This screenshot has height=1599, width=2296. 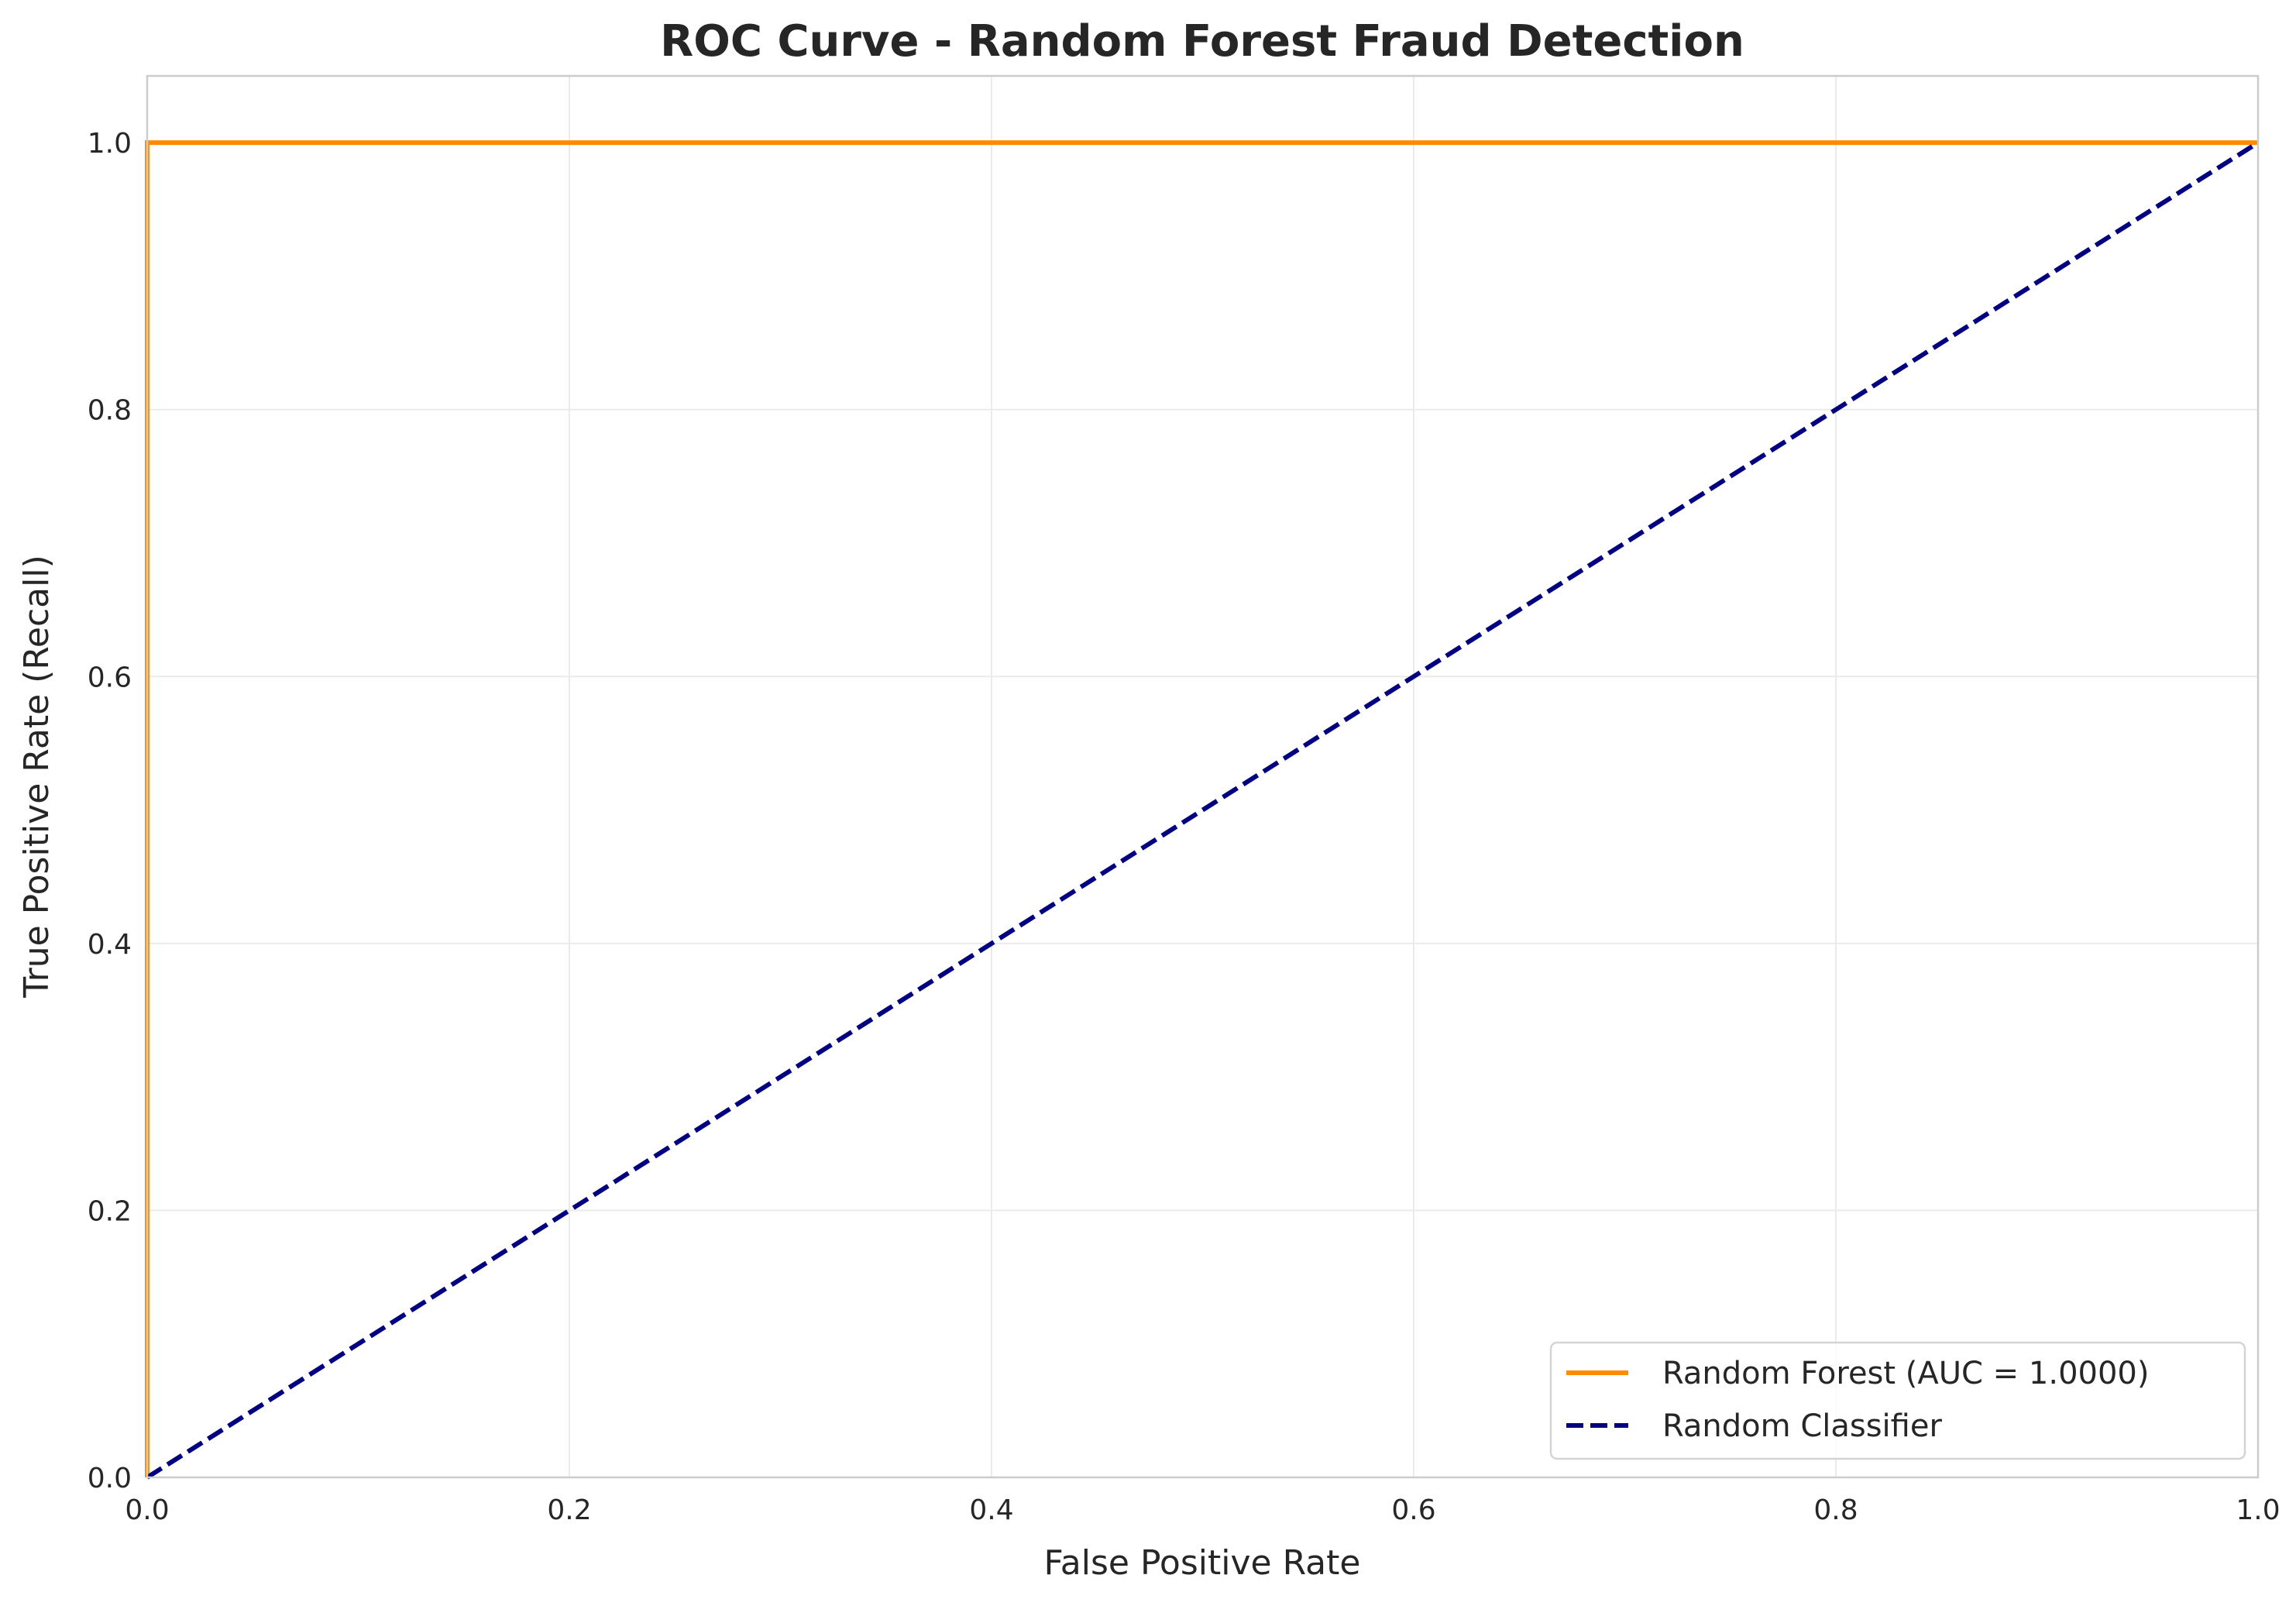 I want to click on x-axis-ticks: 0.0 0.2 0.4 0.6 0.8 1.0, so click(x=1202, y=1510).